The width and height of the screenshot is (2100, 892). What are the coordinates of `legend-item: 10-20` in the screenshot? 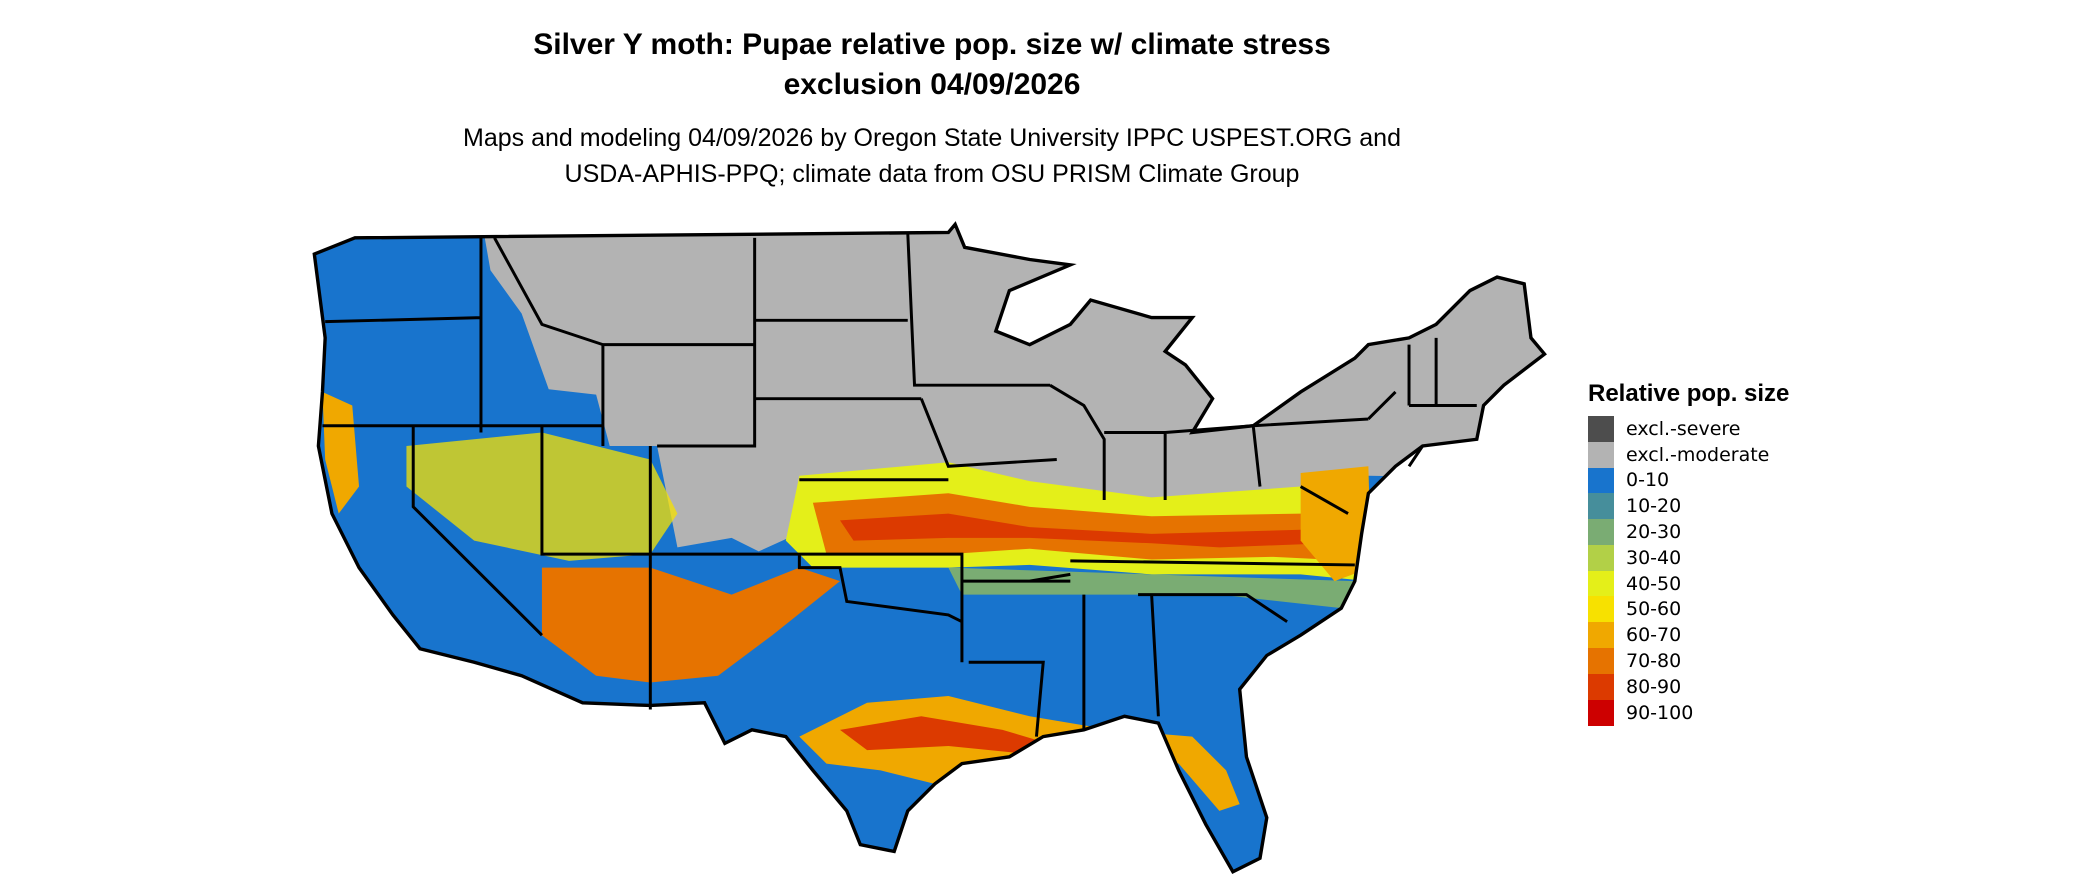 It's located at (1688, 506).